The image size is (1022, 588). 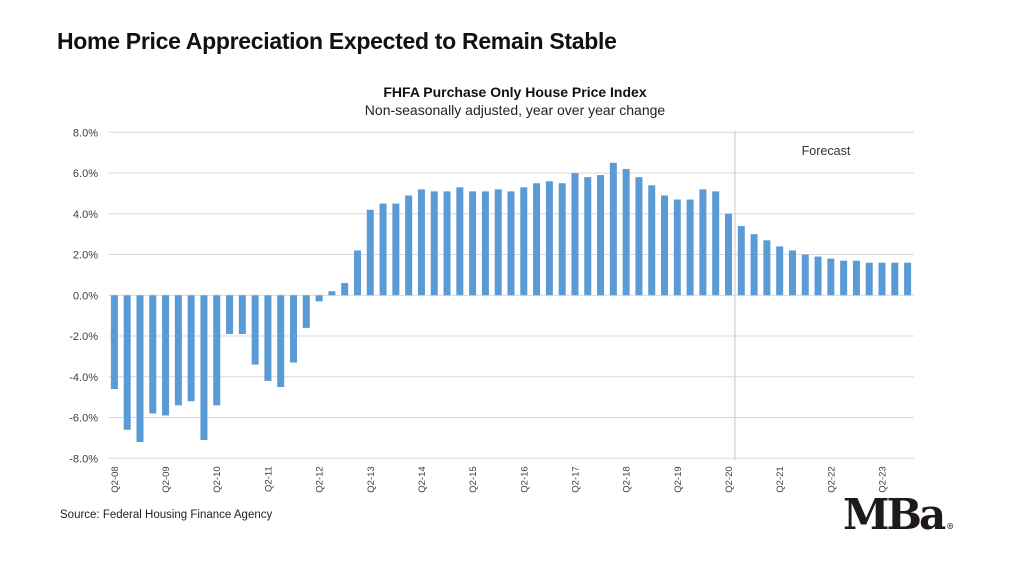 What do you see at coordinates (950, 526) in the screenshot?
I see `registered-mark-icon: ®` at bounding box center [950, 526].